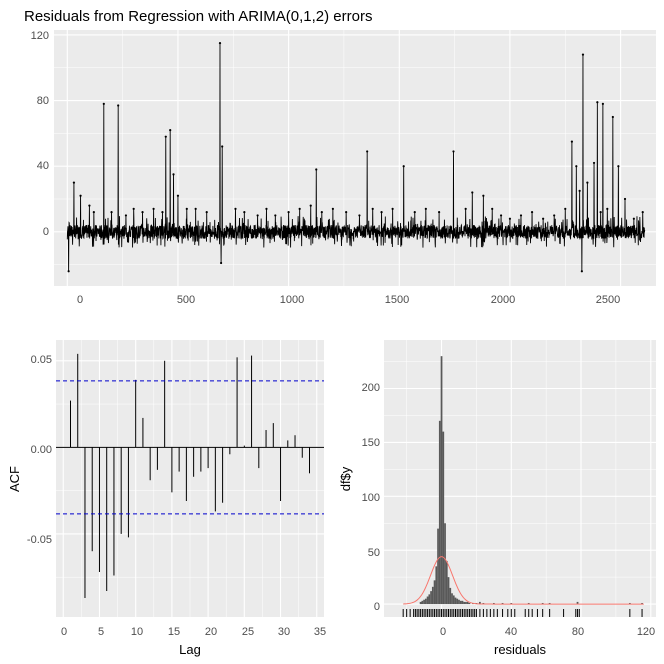  What do you see at coordinates (190, 649) in the screenshot?
I see `acf-x-axis-title: Lag` at bounding box center [190, 649].